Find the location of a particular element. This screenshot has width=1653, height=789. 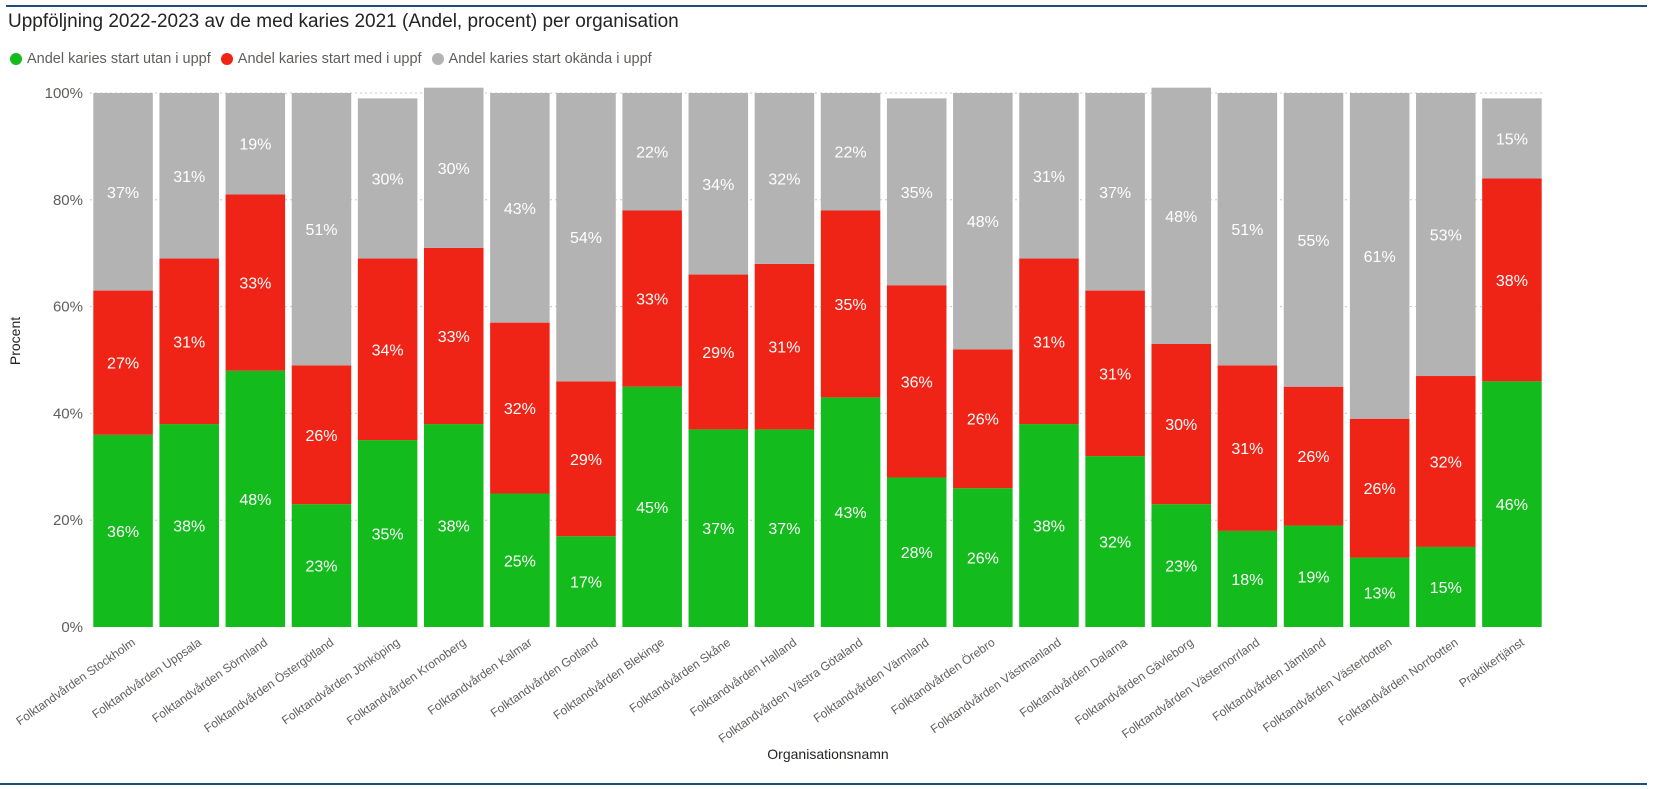

legend-item-okanda: Andel karies start okända i uppf is located at coordinates (541, 59).